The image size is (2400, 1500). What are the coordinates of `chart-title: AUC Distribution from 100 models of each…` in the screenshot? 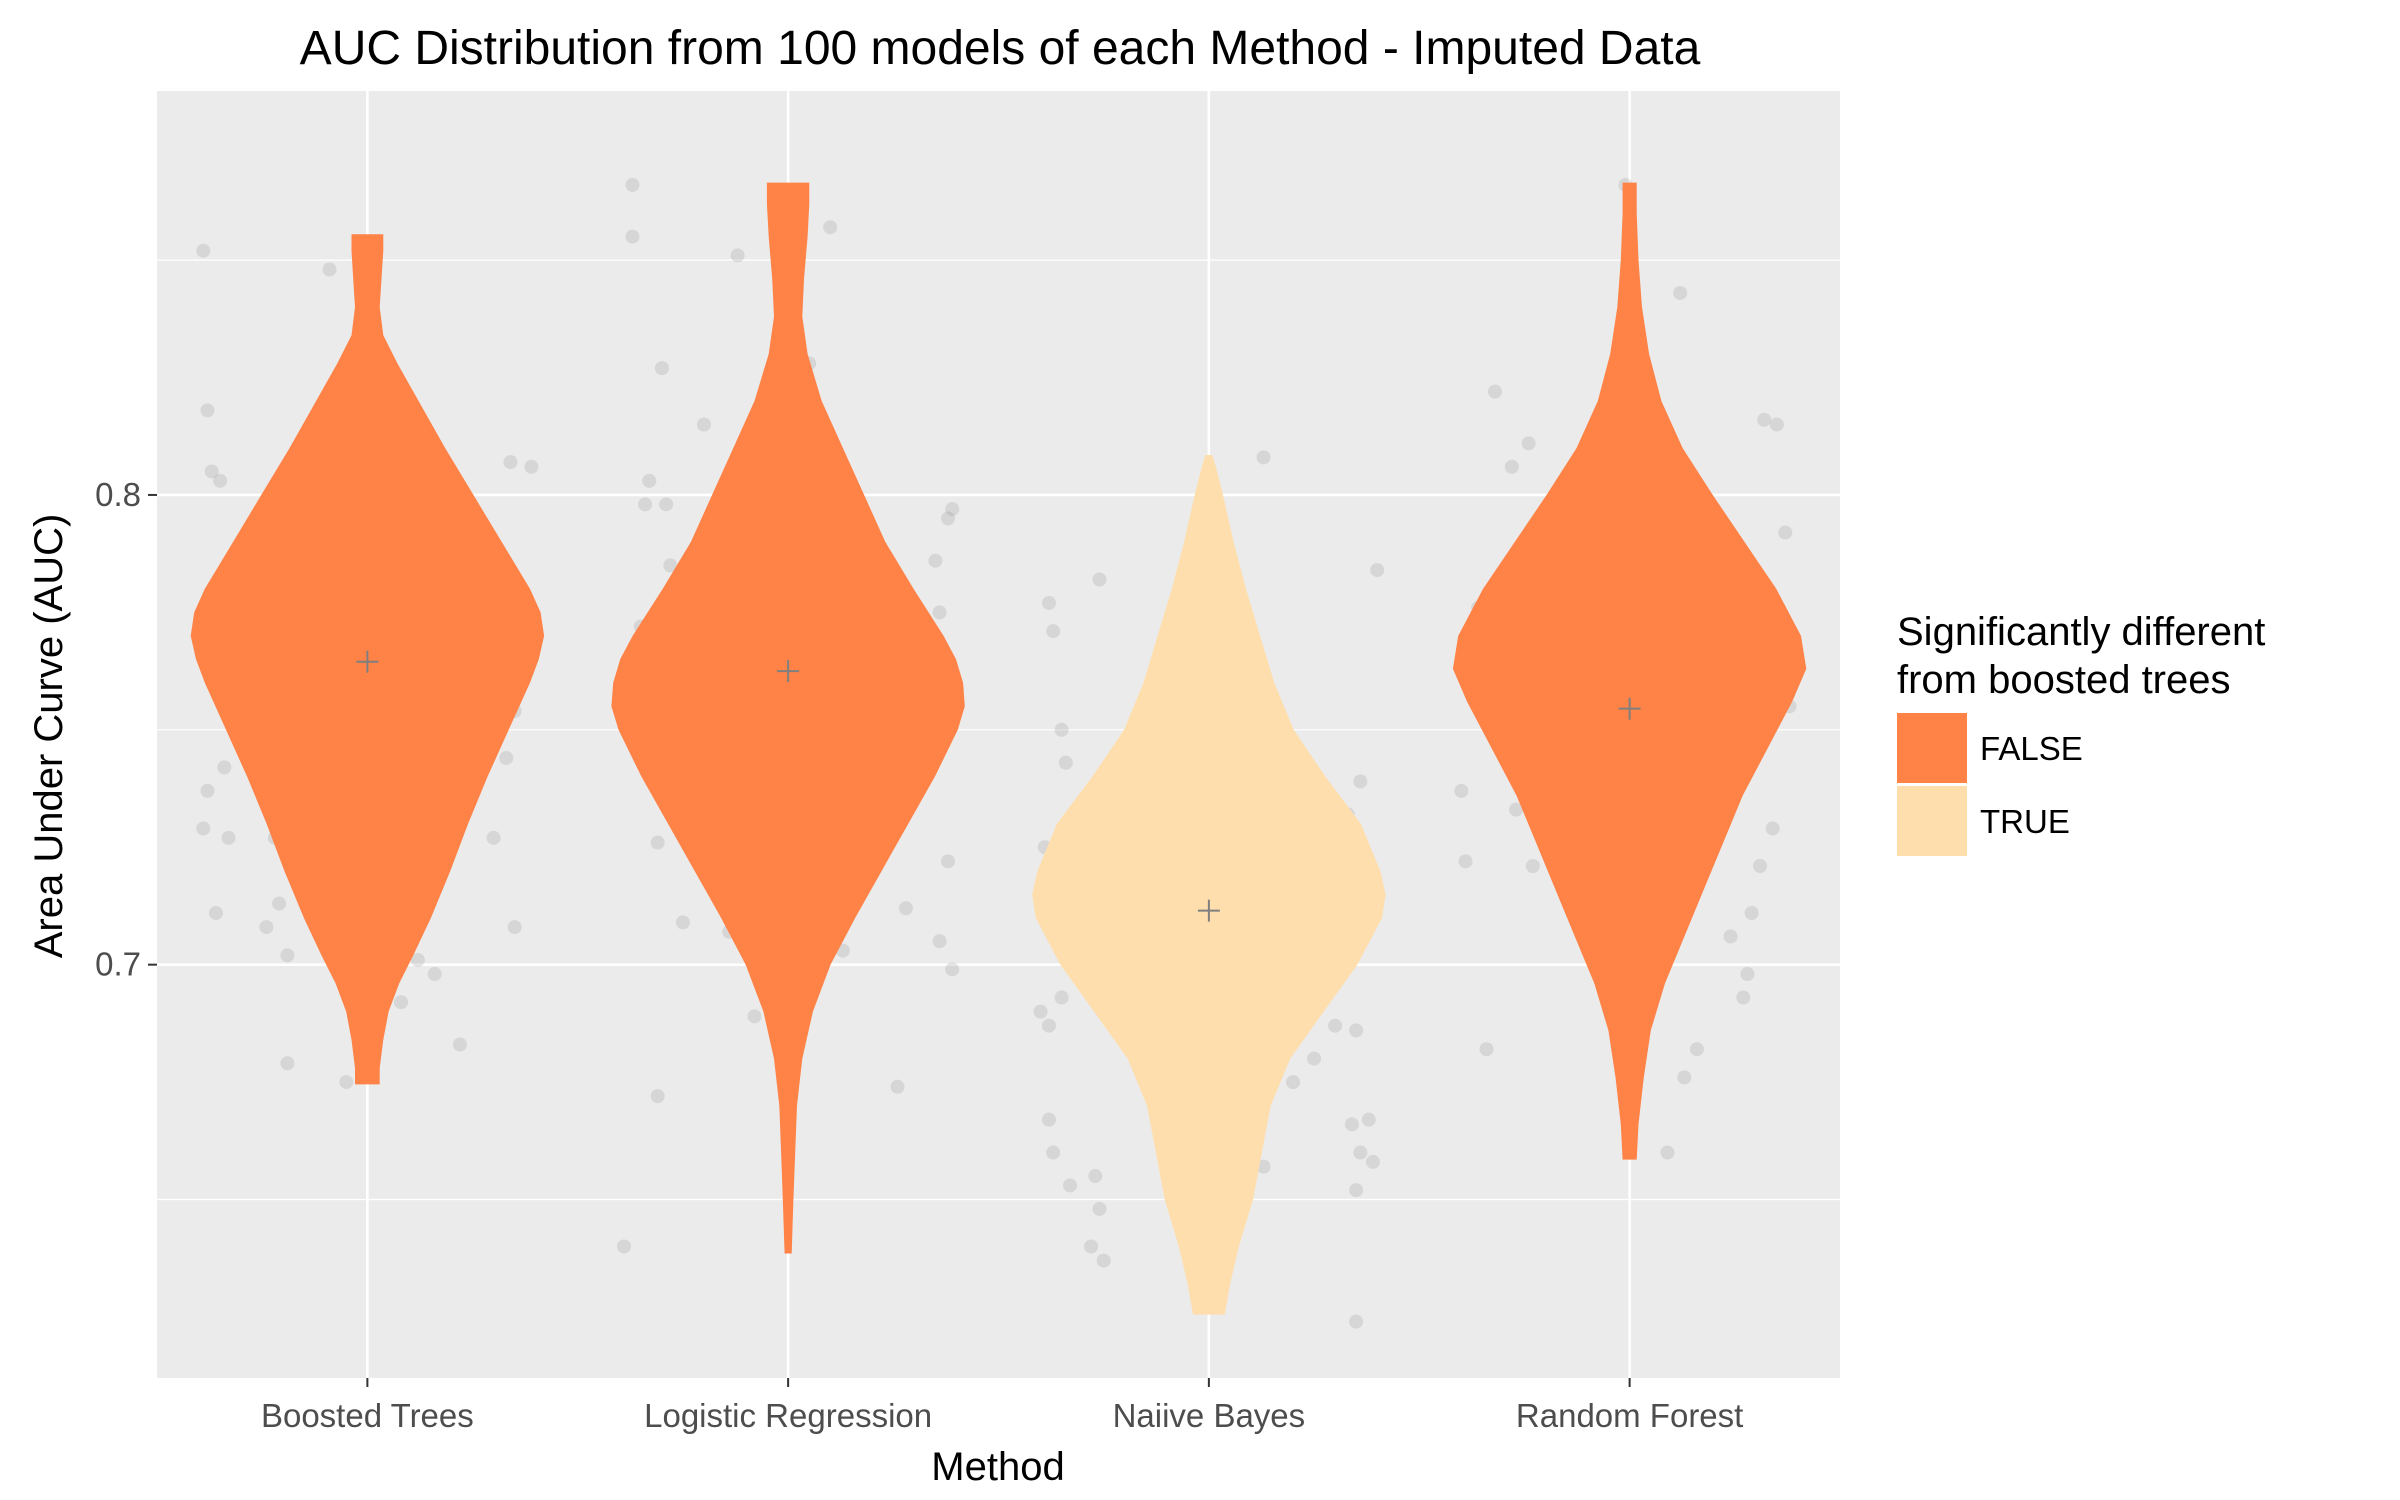 It's located at (1000, 48).